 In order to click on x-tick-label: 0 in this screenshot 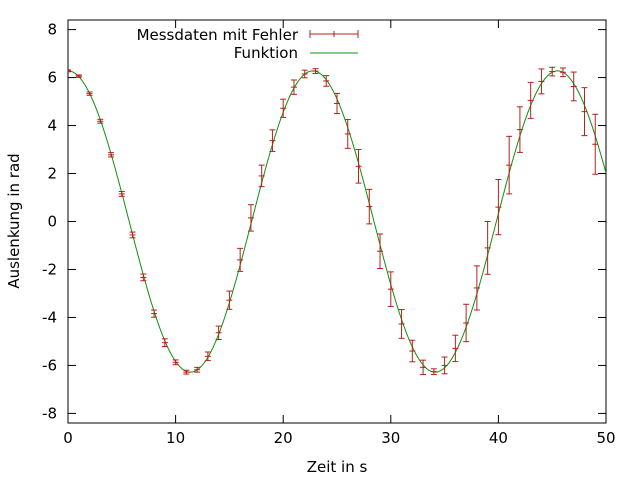, I will do `click(68, 438)`.